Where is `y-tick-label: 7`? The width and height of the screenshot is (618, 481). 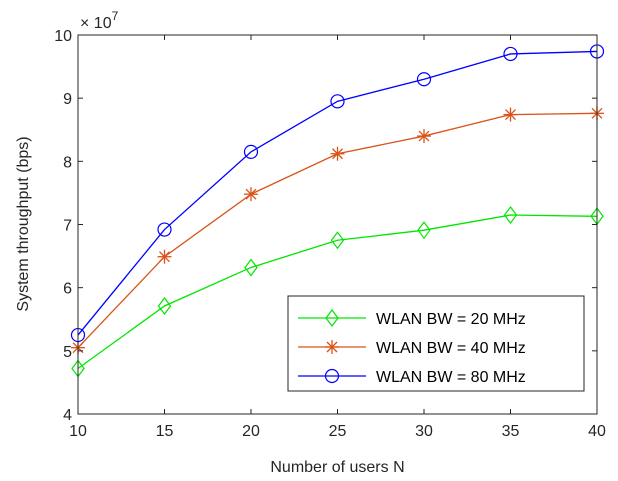
y-tick-label: 7 is located at coordinates (67, 226).